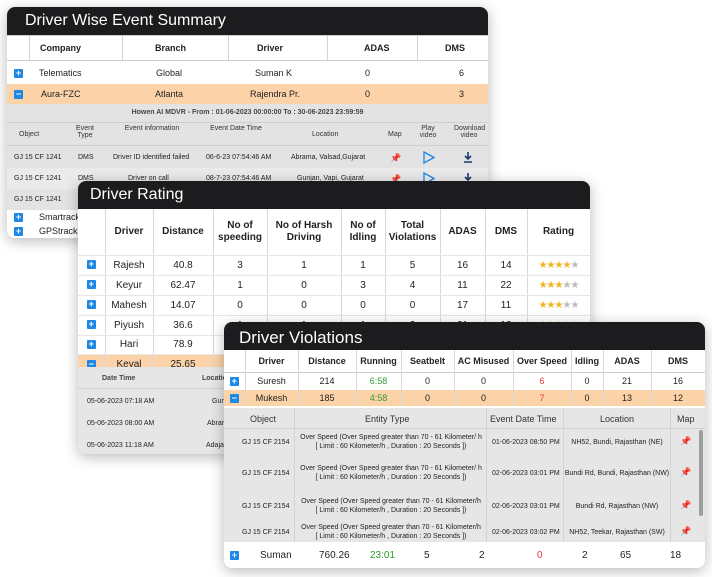 This screenshot has width=712, height=577. What do you see at coordinates (327, 381) in the screenshot?
I see `cell-distance: 214` at bounding box center [327, 381].